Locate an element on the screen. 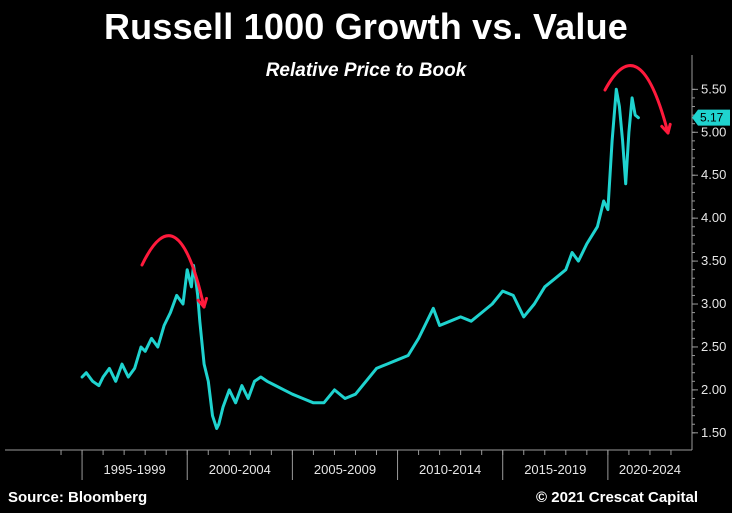 The width and height of the screenshot is (732, 513). source-label: Source: Bloomberg is located at coordinates (78, 497).